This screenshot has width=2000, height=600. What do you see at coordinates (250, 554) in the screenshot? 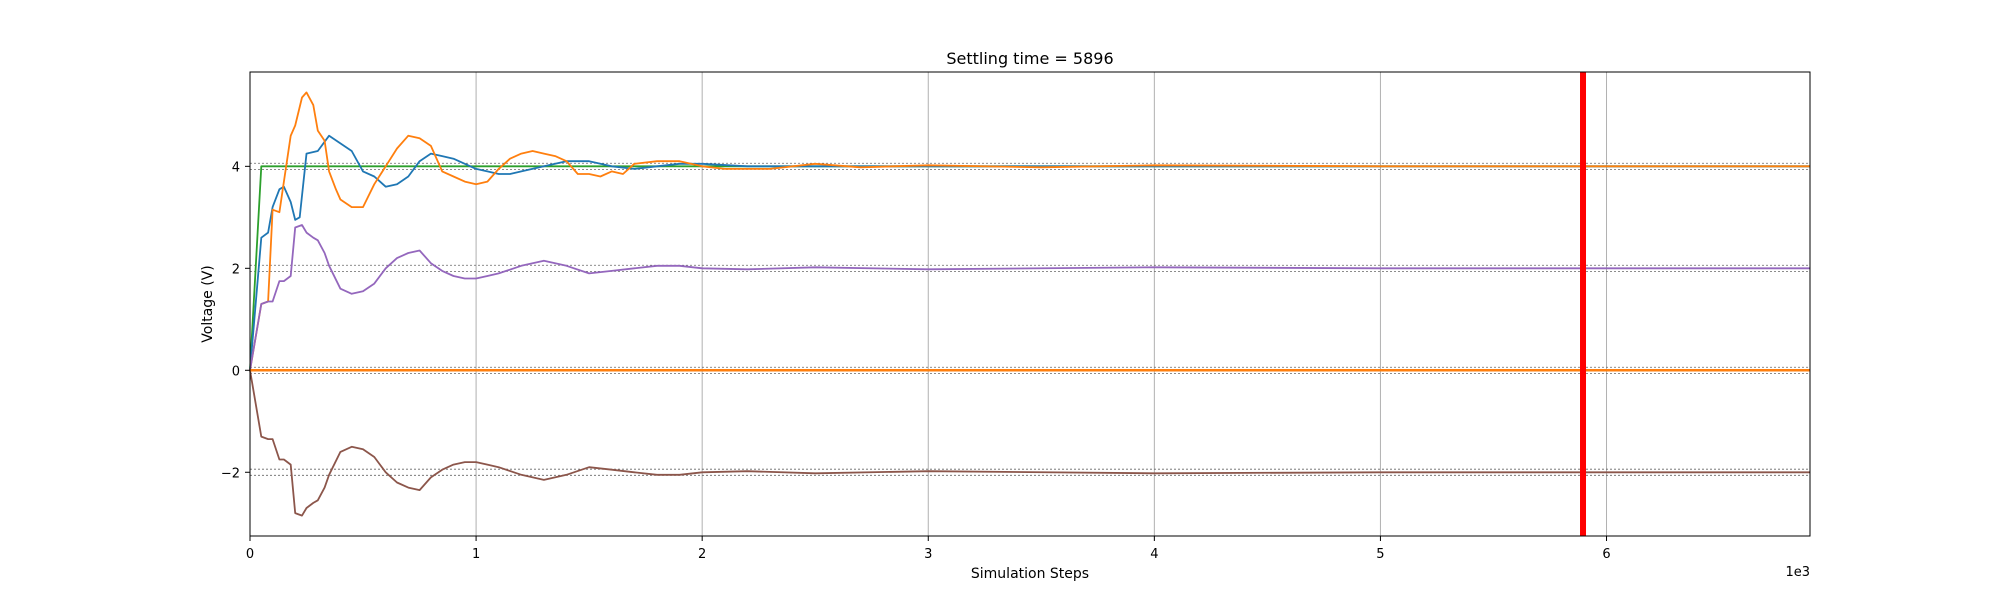
I see `x-tick-label: 0` at bounding box center [250, 554].